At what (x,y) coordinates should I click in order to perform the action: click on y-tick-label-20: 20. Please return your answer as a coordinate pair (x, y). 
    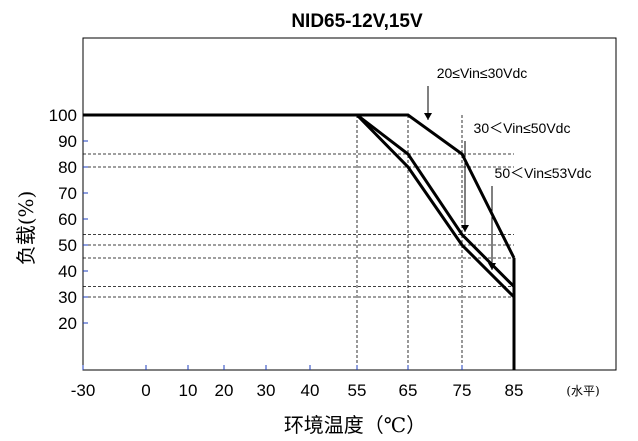
    Looking at the image, I should click on (67, 323).